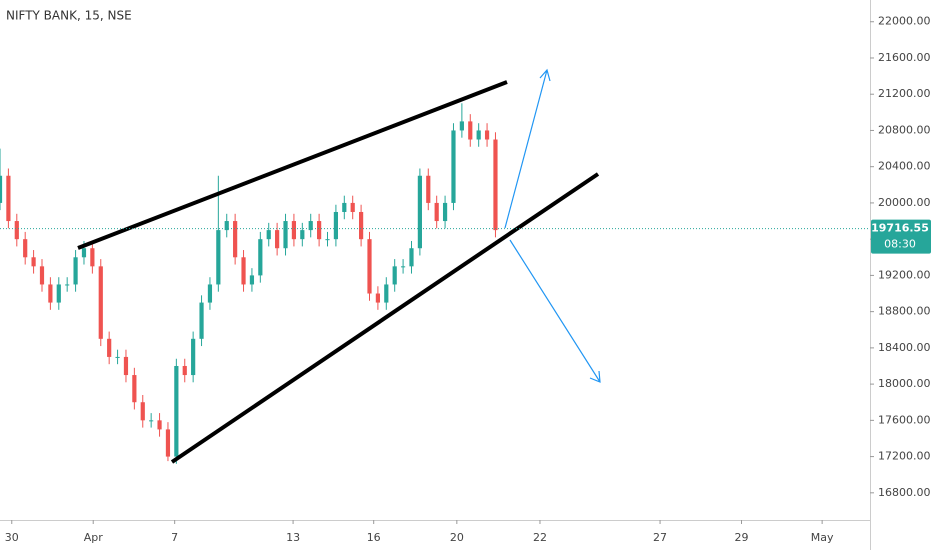  Describe the element at coordinates (904, 21) in the screenshot. I see `y-tick-label: 22000.00` at that location.